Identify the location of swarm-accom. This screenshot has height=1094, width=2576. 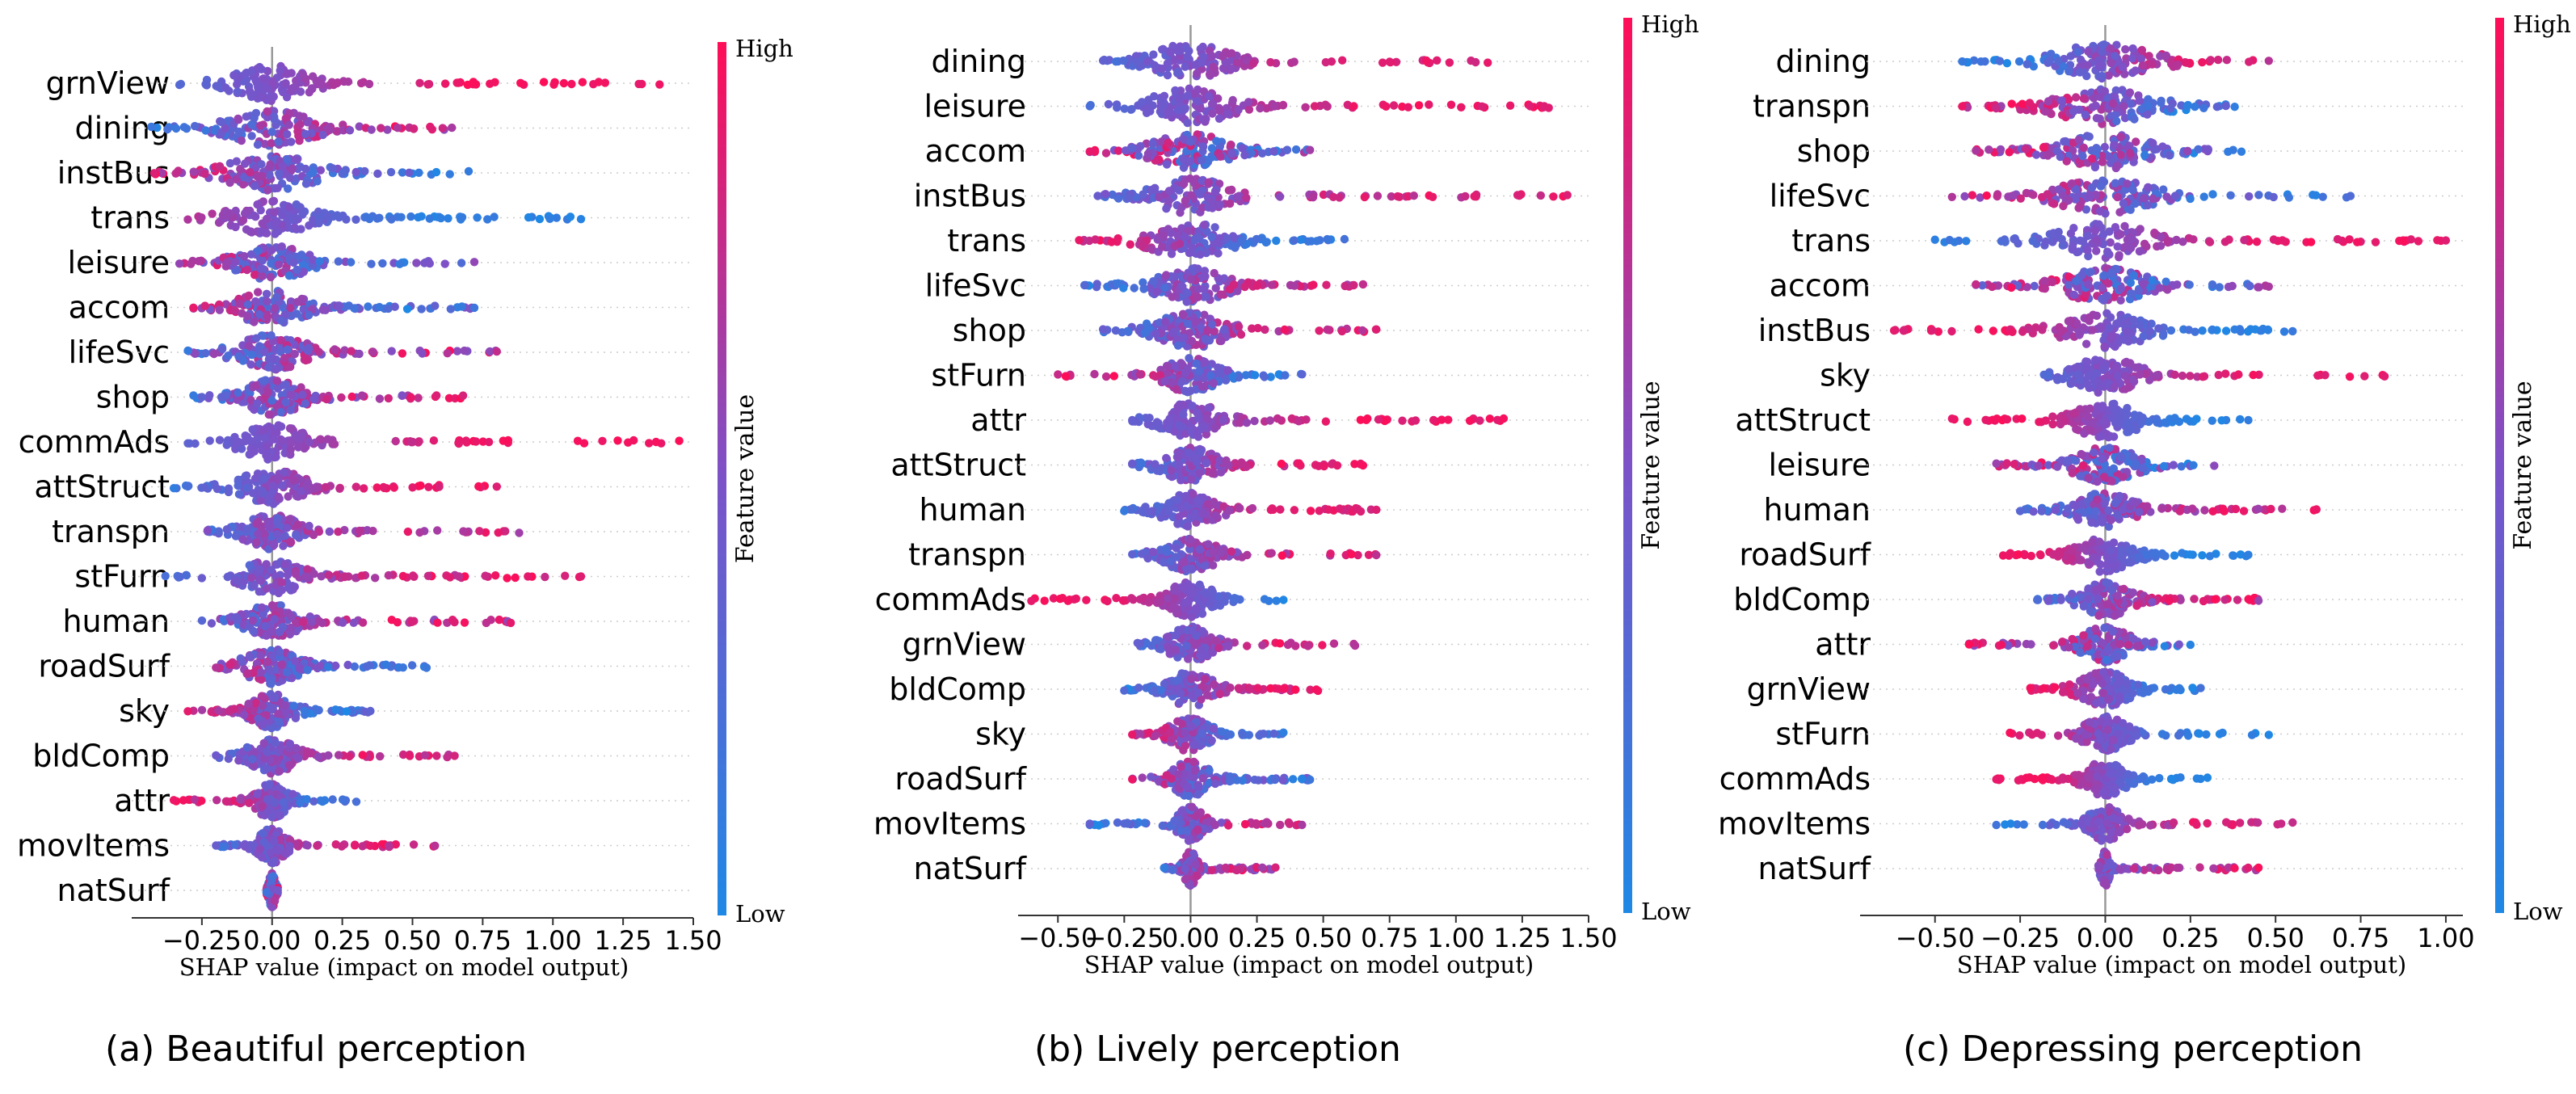
(1200, 151).